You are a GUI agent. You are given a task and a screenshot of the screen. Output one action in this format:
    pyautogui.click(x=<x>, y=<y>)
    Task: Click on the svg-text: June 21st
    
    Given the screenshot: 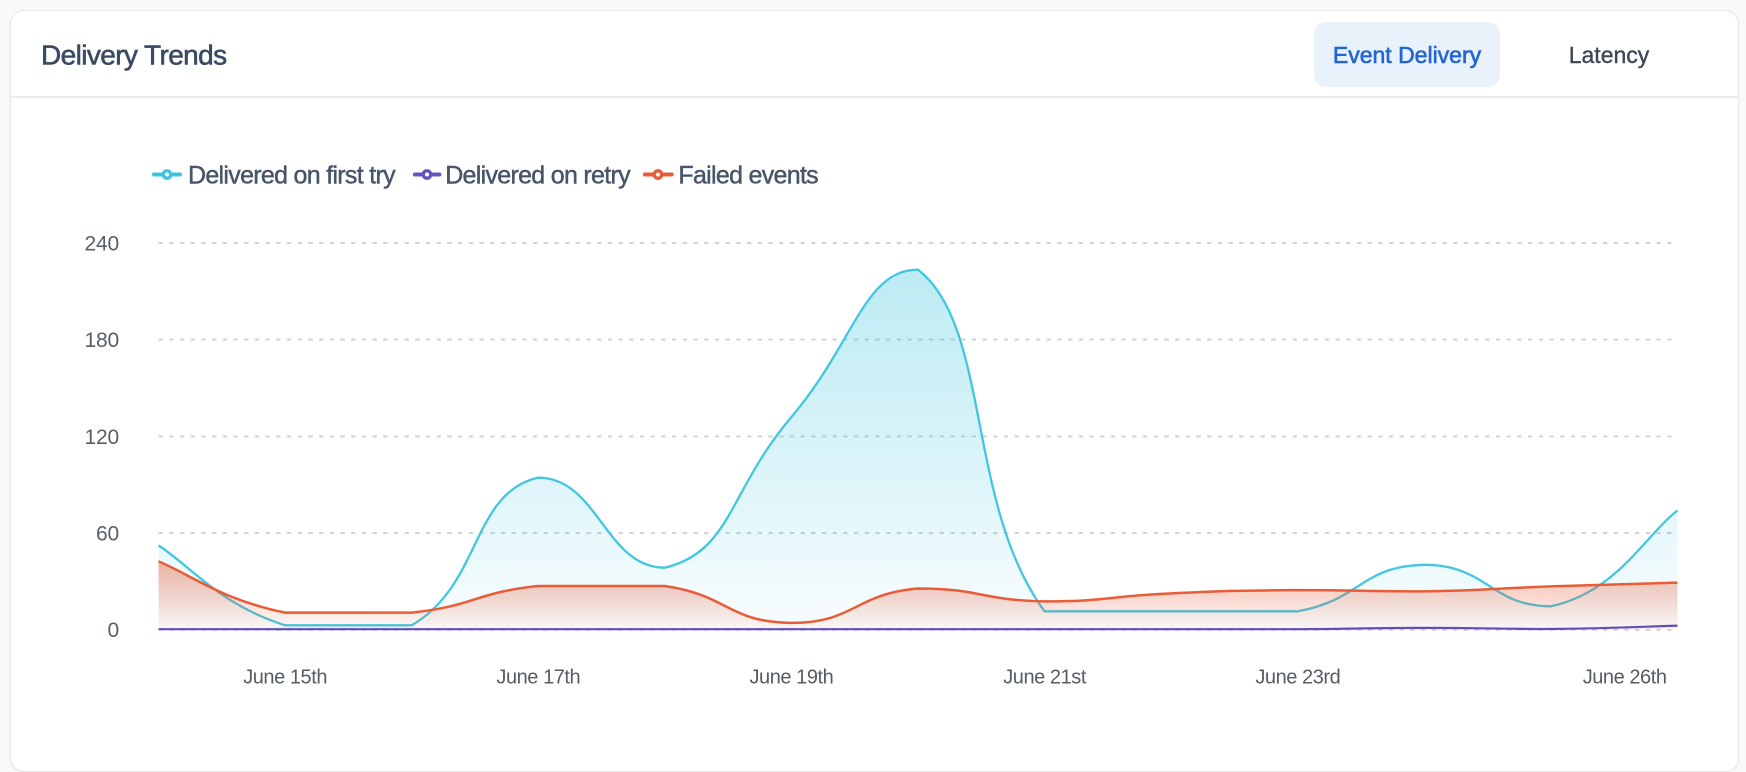 What is the action you would take?
    pyautogui.click(x=1045, y=678)
    